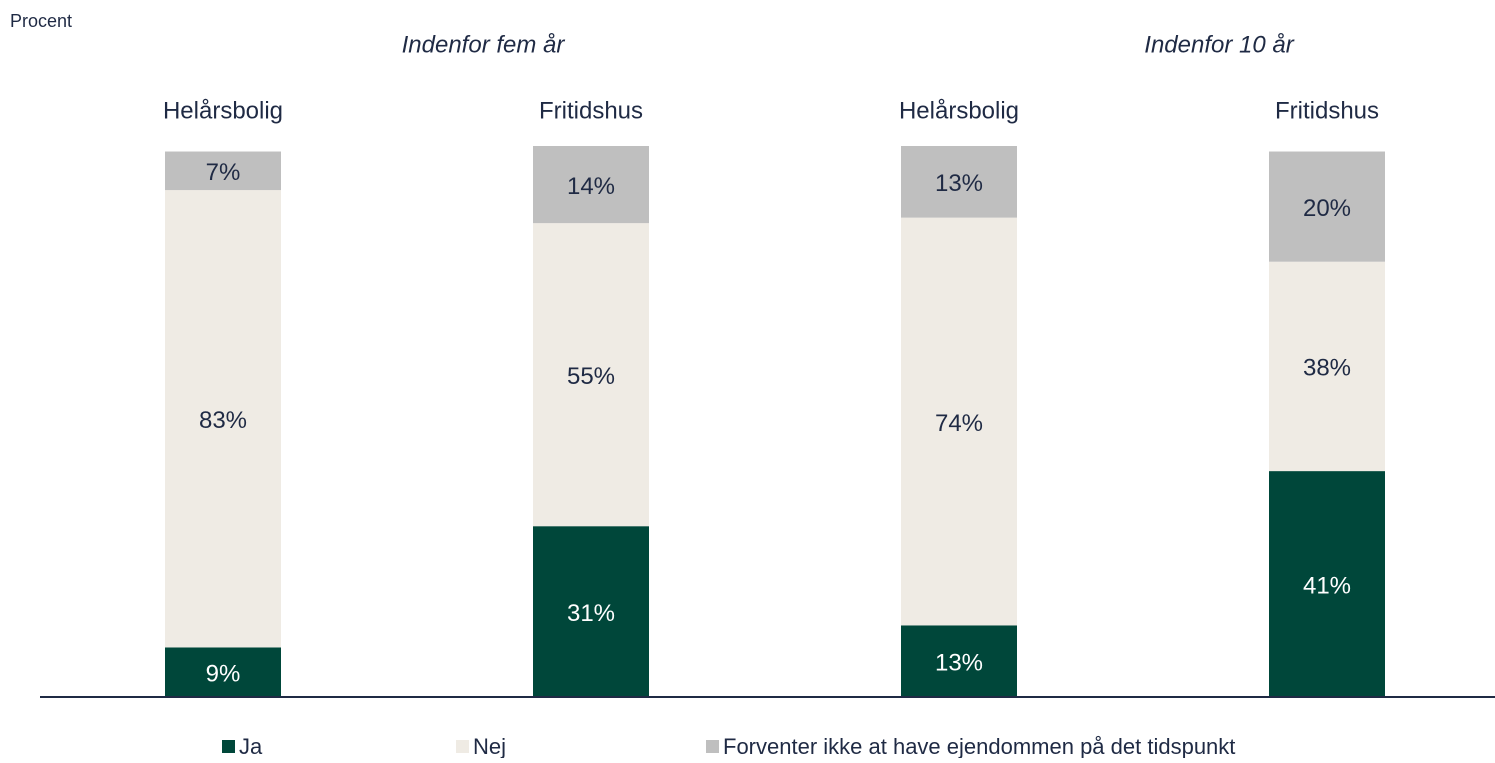 The width and height of the screenshot is (1495, 763). I want to click on data-label: 7%, so click(223, 172).